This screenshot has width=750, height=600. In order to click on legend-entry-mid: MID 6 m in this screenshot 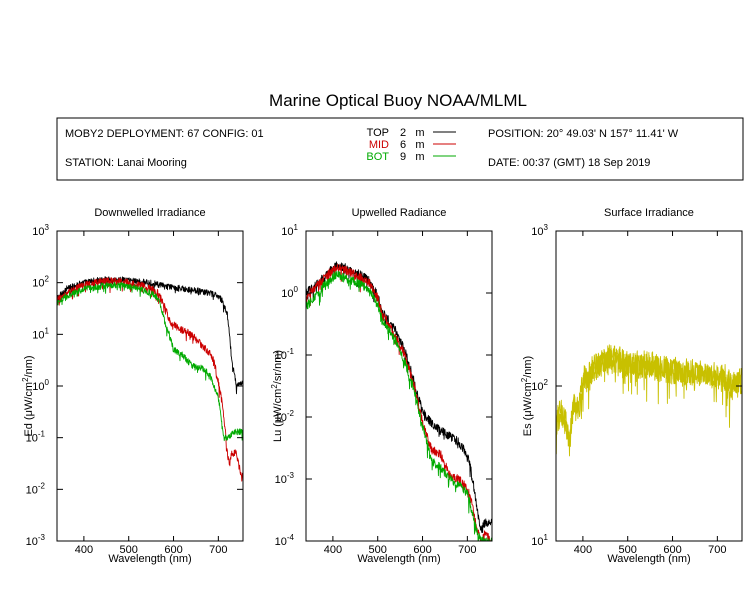, I will do `click(412, 145)`.